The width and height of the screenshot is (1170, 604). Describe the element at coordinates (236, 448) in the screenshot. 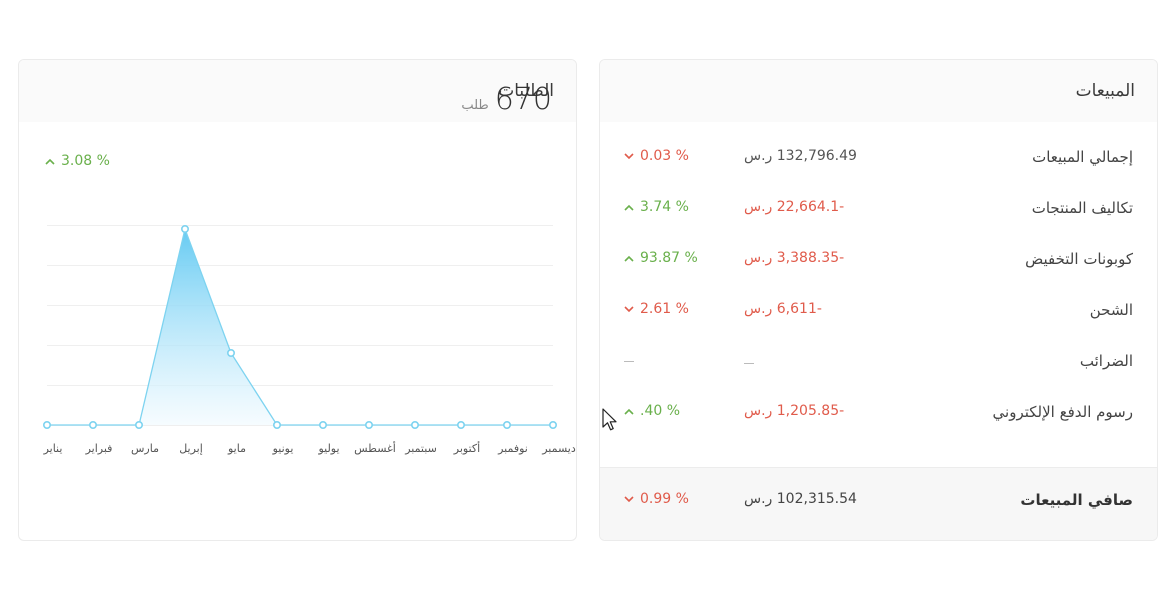

I see `chart-x-tick-label: مايو` at that location.